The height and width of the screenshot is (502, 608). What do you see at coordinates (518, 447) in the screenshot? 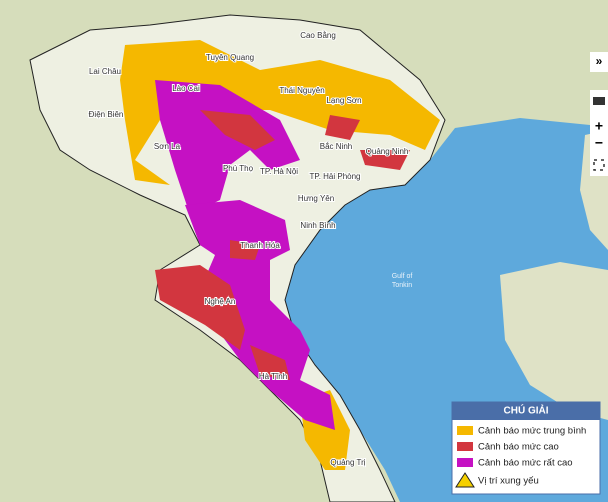
I see `legend-item: Cảnh báo mức cao` at bounding box center [518, 447].